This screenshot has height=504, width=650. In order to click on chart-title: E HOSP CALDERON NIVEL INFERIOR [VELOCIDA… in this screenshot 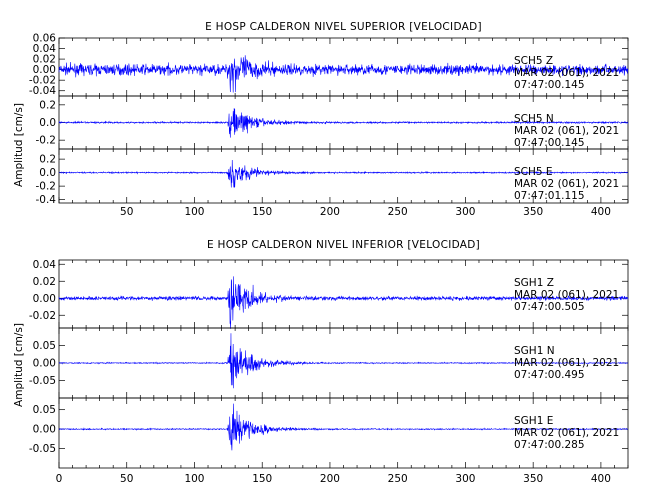, I will do `click(343, 245)`.